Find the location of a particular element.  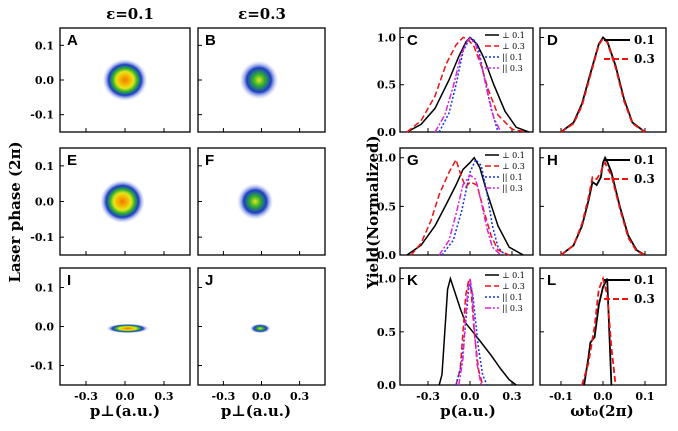

panel-label-I: I is located at coordinates (69, 280).